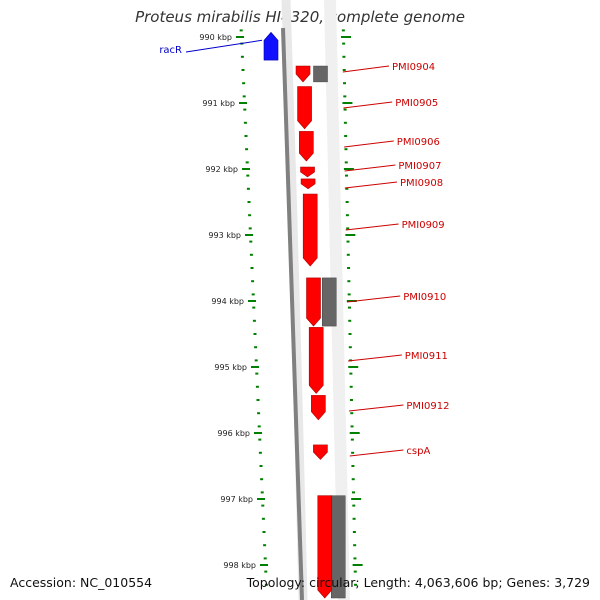 The height and width of the screenshot is (600, 600). Describe the element at coordinates (318, 408) in the screenshot. I see `gene-PMI0912` at that location.